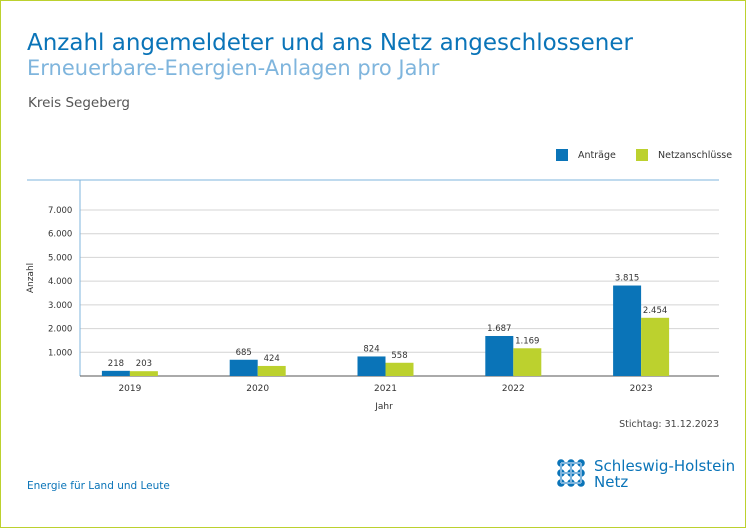  Describe the element at coordinates (655, 311) in the screenshot. I see `data-label: 2.454` at that location.